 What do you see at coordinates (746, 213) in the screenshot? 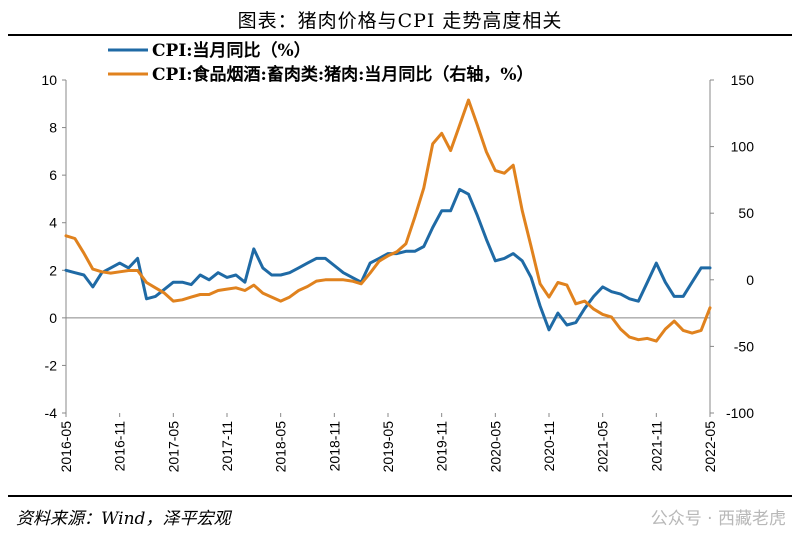
I see `right-tick-label: 50` at bounding box center [746, 213].